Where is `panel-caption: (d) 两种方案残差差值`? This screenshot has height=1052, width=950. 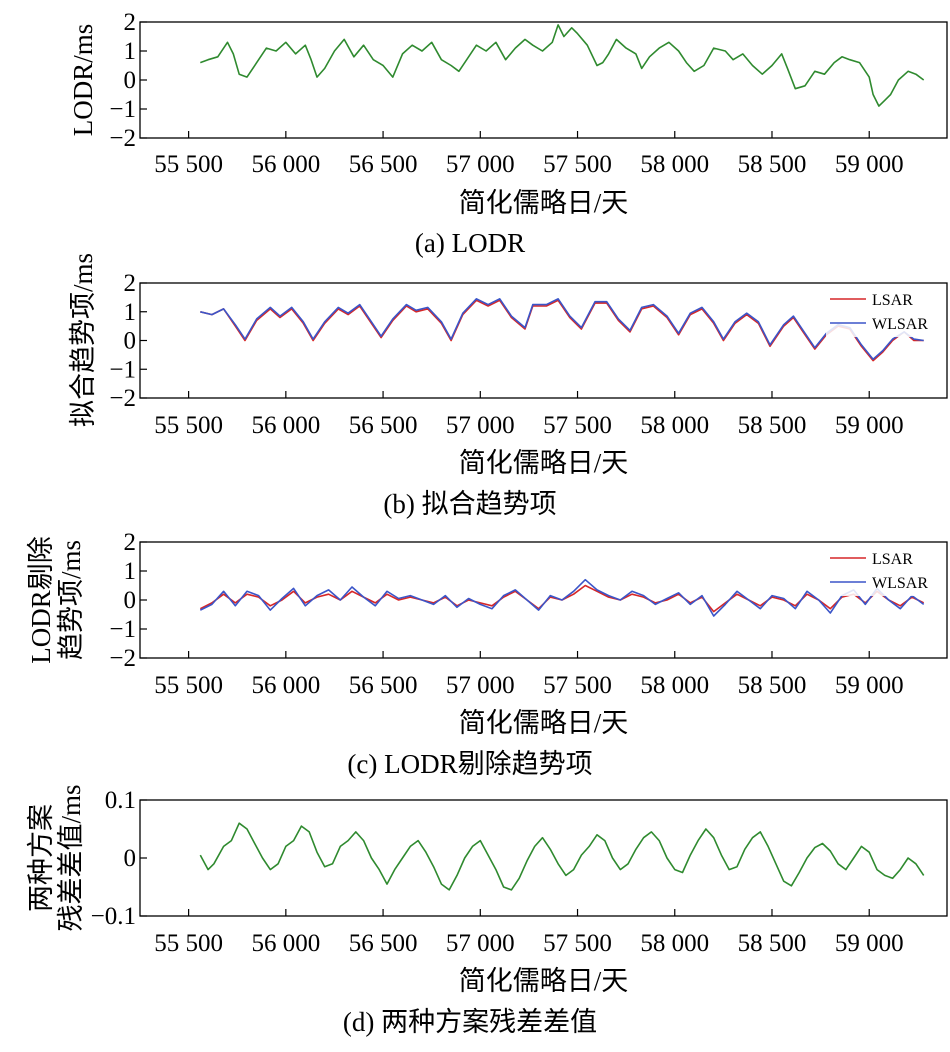
panel-caption: (d) 两种方案残差差值 is located at coordinates (470, 1022).